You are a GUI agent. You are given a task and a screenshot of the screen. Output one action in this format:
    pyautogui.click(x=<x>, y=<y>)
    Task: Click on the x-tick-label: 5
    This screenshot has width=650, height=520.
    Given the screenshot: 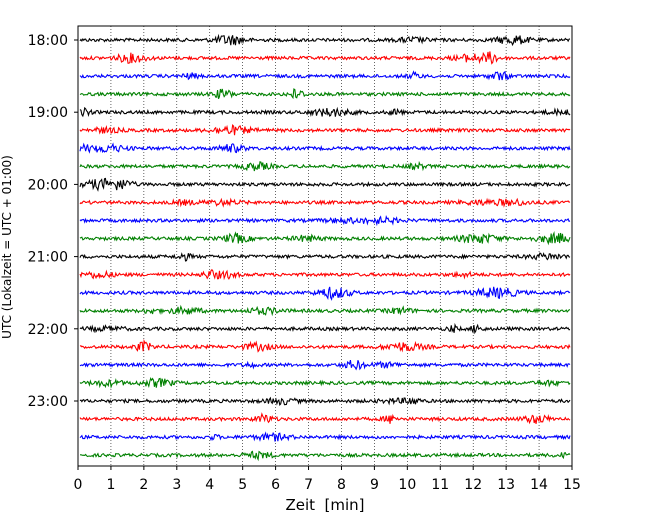 What is the action you would take?
    pyautogui.click(x=242, y=485)
    